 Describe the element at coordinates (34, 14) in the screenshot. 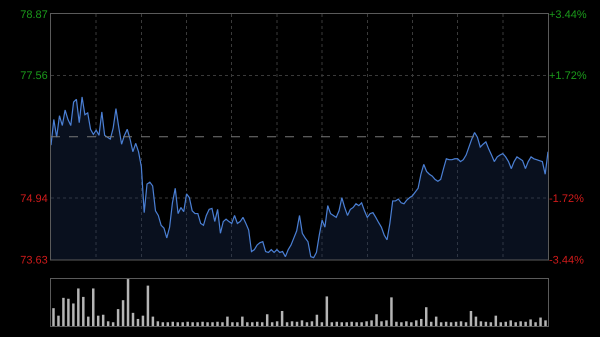

I see `y-tick-label: 78.87` at that location.